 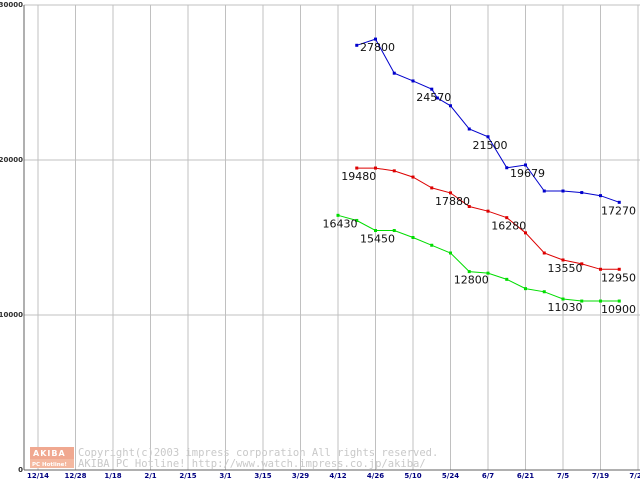 What do you see at coordinates (38, 476) in the screenshot?
I see `x-tick-label: 12/14` at bounding box center [38, 476].